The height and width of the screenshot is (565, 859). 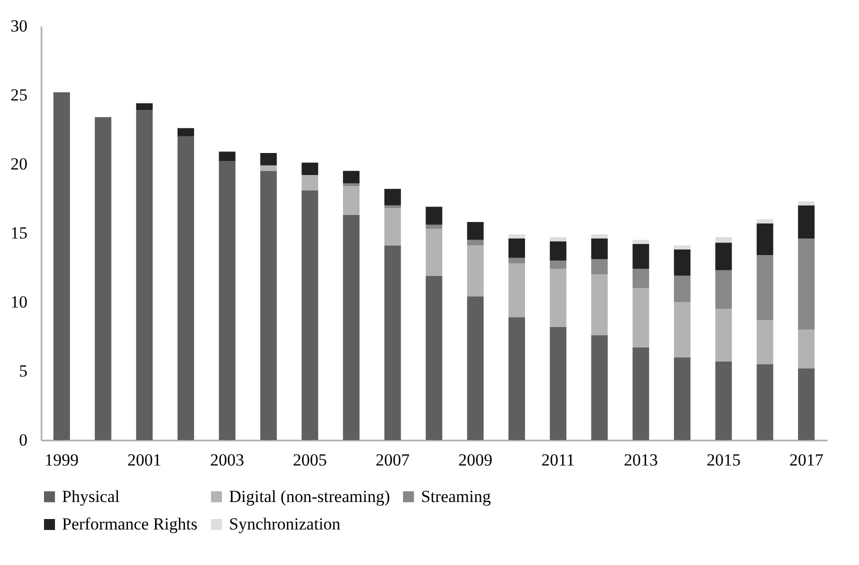 What do you see at coordinates (144, 460) in the screenshot?
I see `x-tick-label: 2001` at bounding box center [144, 460].